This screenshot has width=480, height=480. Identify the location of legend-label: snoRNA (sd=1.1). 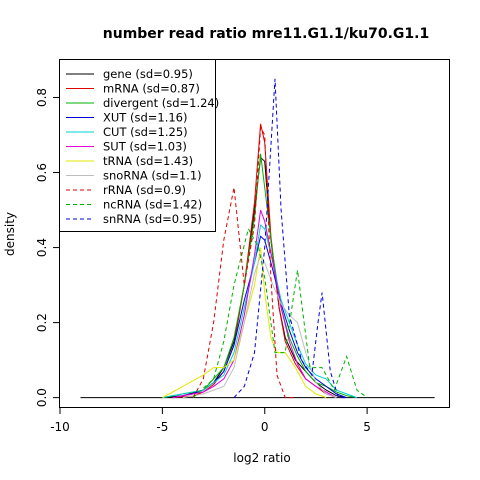
(152, 176).